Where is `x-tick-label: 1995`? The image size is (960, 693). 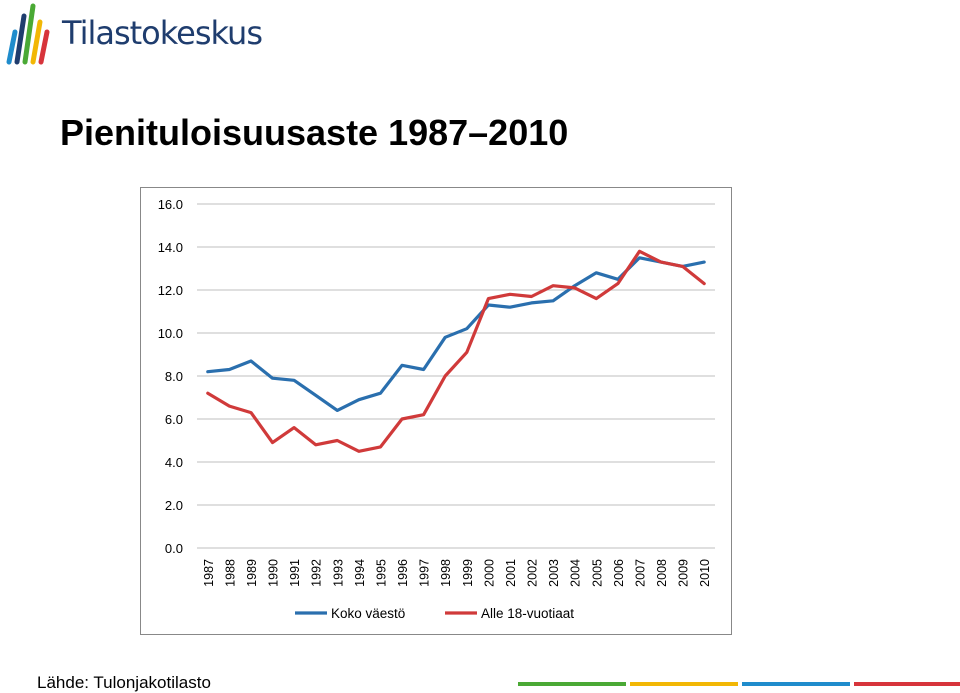 x-tick-label: 1995 is located at coordinates (381, 573).